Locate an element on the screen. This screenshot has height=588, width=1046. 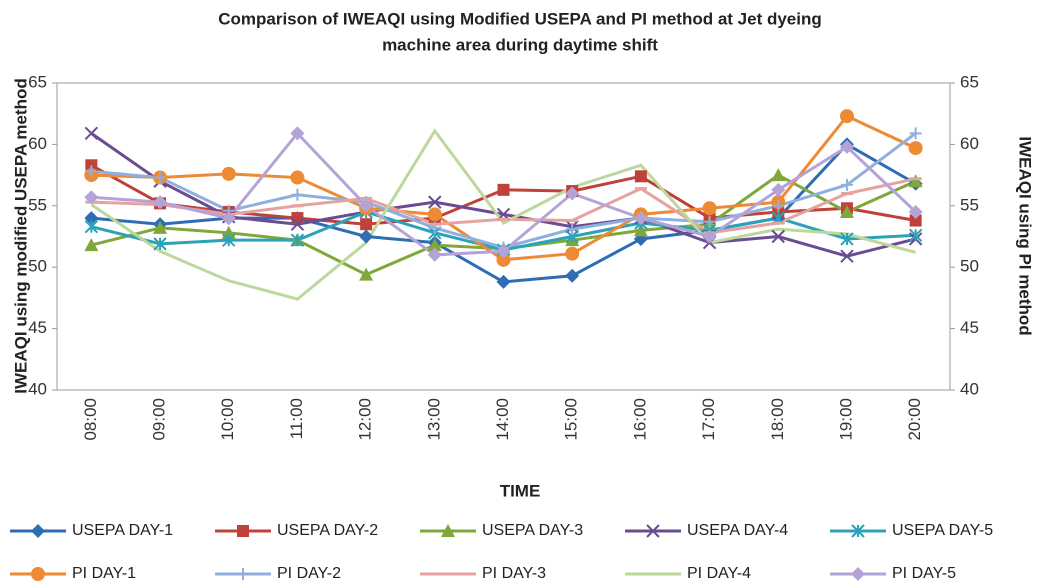
x-tick-label: 10:00 is located at coordinates (227, 419).